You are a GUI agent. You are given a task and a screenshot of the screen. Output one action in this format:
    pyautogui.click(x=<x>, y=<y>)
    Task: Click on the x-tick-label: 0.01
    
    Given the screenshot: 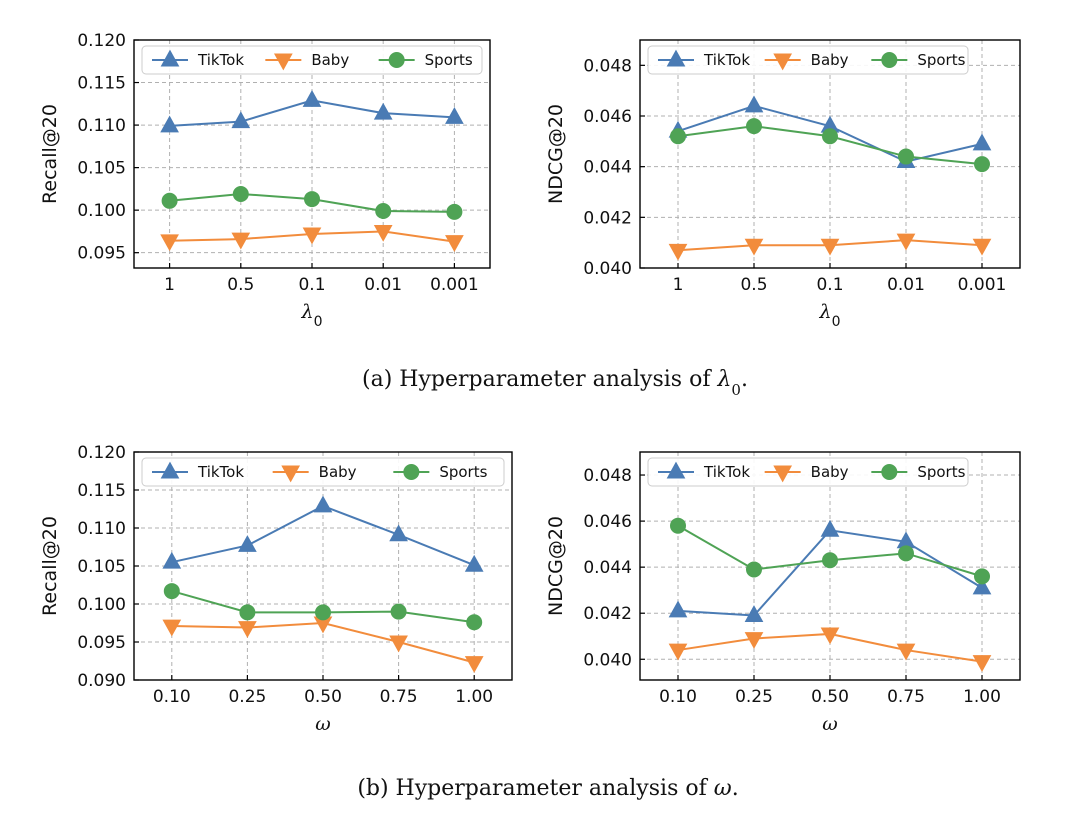 What is the action you would take?
    pyautogui.click(x=906, y=285)
    